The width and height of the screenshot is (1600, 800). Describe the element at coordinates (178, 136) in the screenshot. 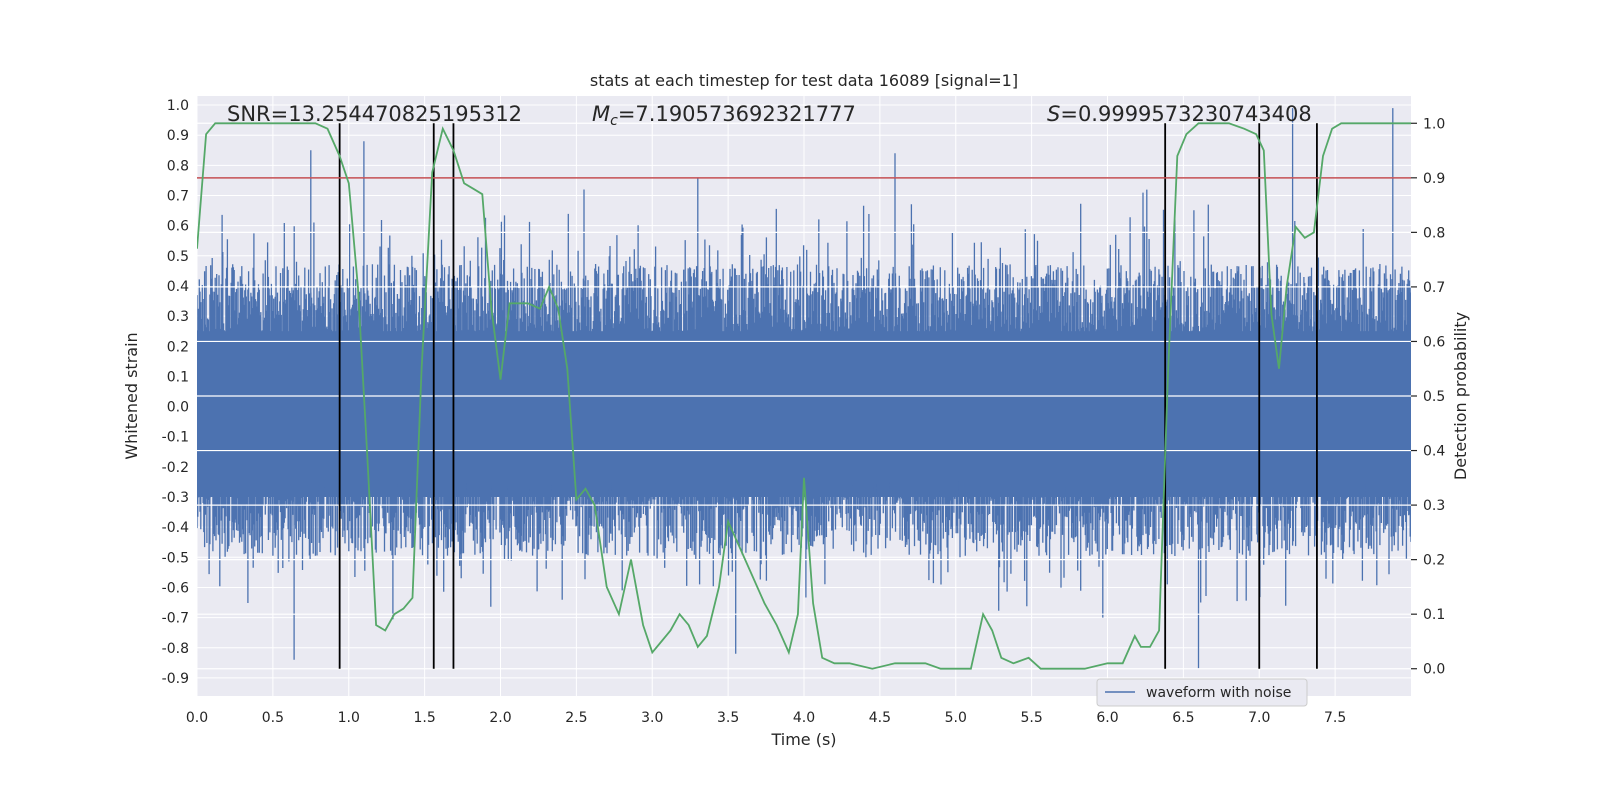

I see `y-tick-label: 0.9` at that location.